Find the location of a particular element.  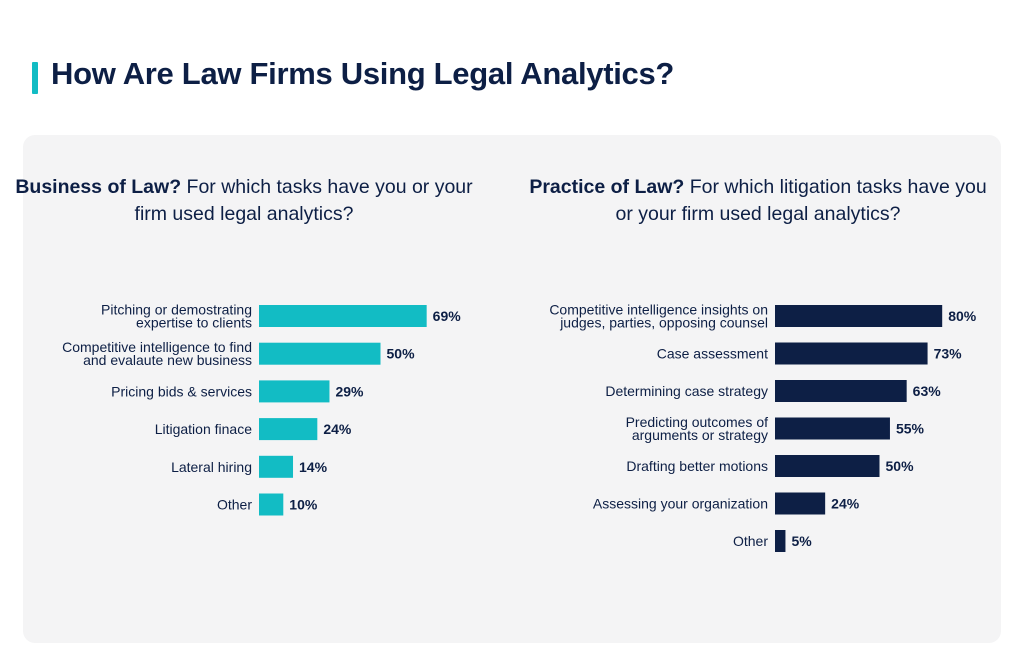

practice-of-law-value-label-3: 63% is located at coordinates (927, 391).